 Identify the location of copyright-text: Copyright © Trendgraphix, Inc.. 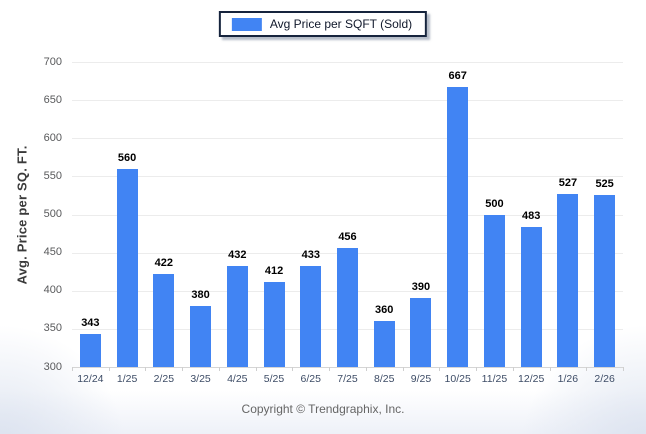
(323, 409).